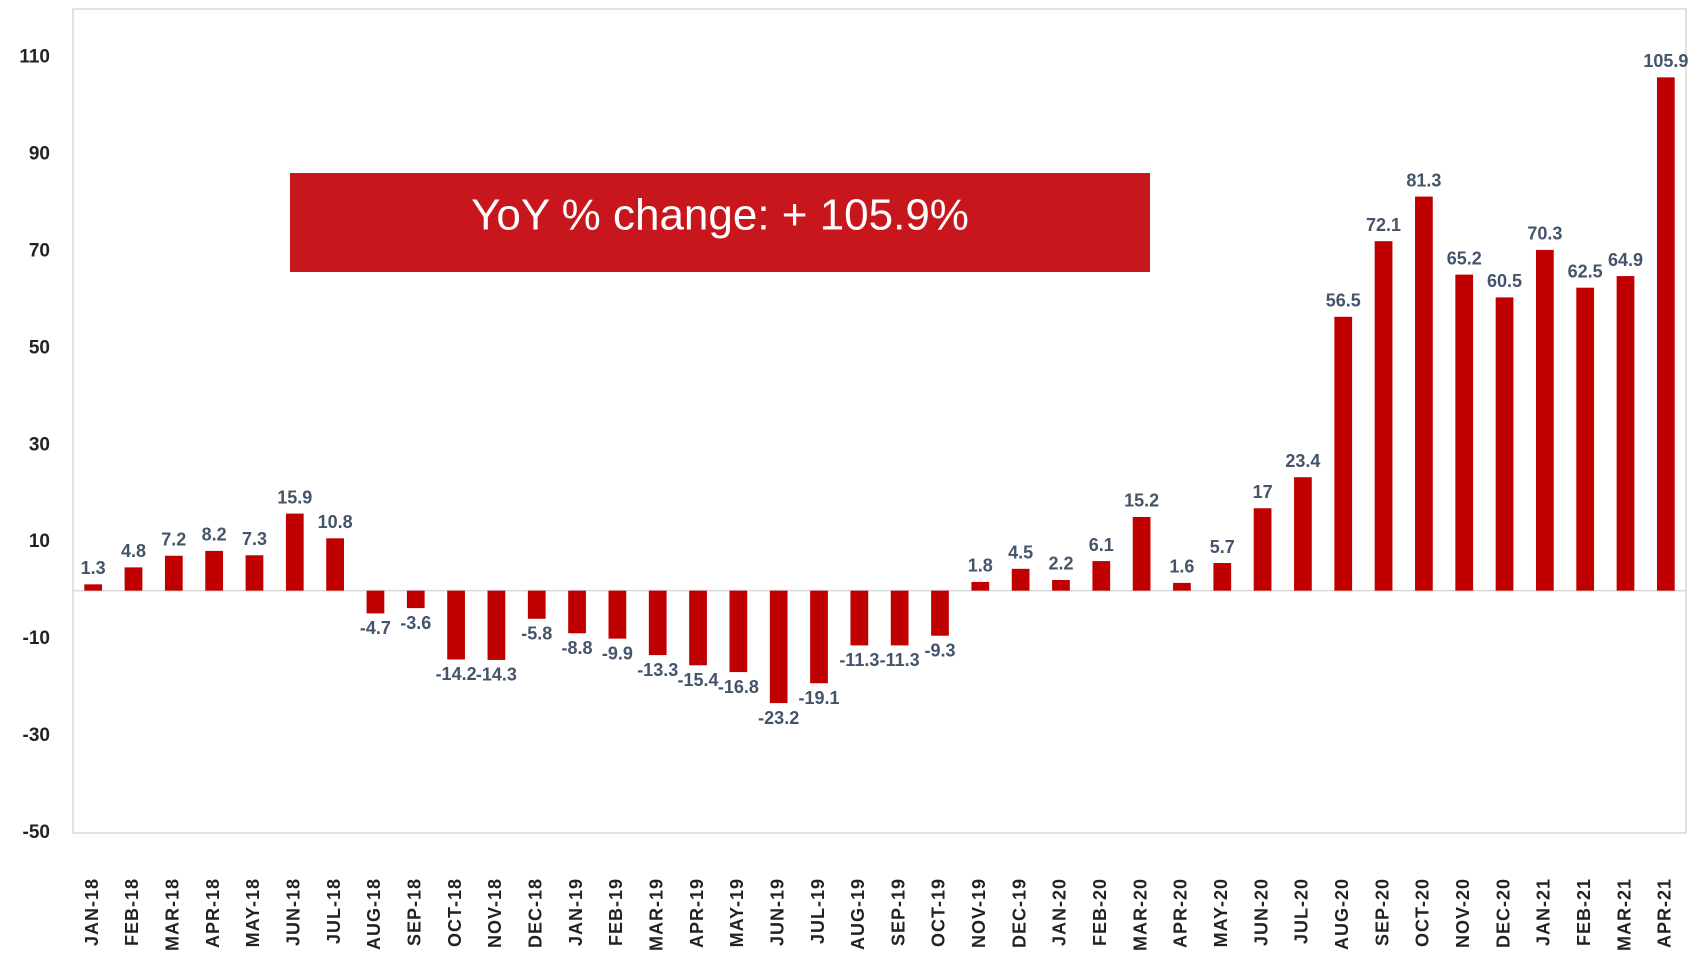 This screenshot has height=976, width=1697. Describe the element at coordinates (34, 56) in the screenshot. I see `y-tick-label: 110` at that location.